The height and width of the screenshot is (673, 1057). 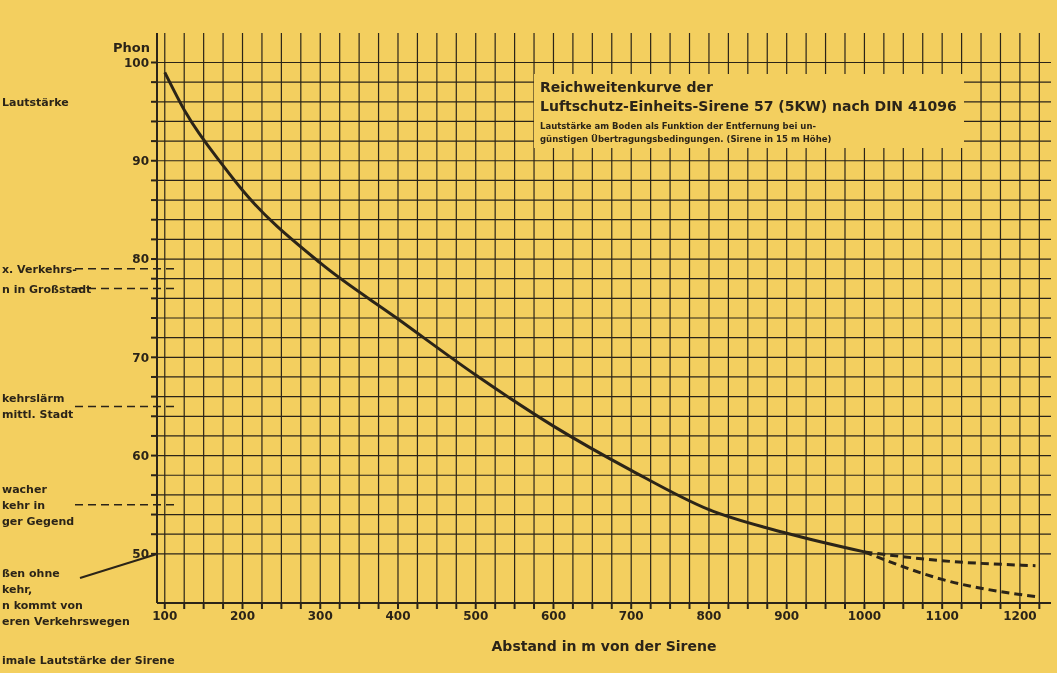 I want to click on y-tick-label: 50, so click(x=140, y=554).